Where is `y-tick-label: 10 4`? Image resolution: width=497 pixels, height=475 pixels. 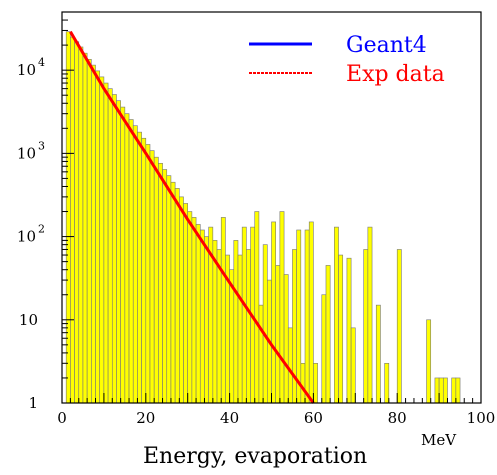
y-tick-label: 10 4 is located at coordinates (31, 67).